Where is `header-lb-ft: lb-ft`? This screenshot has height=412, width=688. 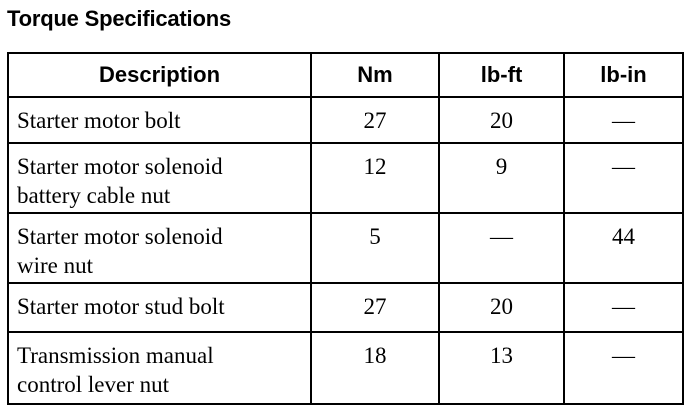
header-lb-ft: lb-ft is located at coordinates (501, 75).